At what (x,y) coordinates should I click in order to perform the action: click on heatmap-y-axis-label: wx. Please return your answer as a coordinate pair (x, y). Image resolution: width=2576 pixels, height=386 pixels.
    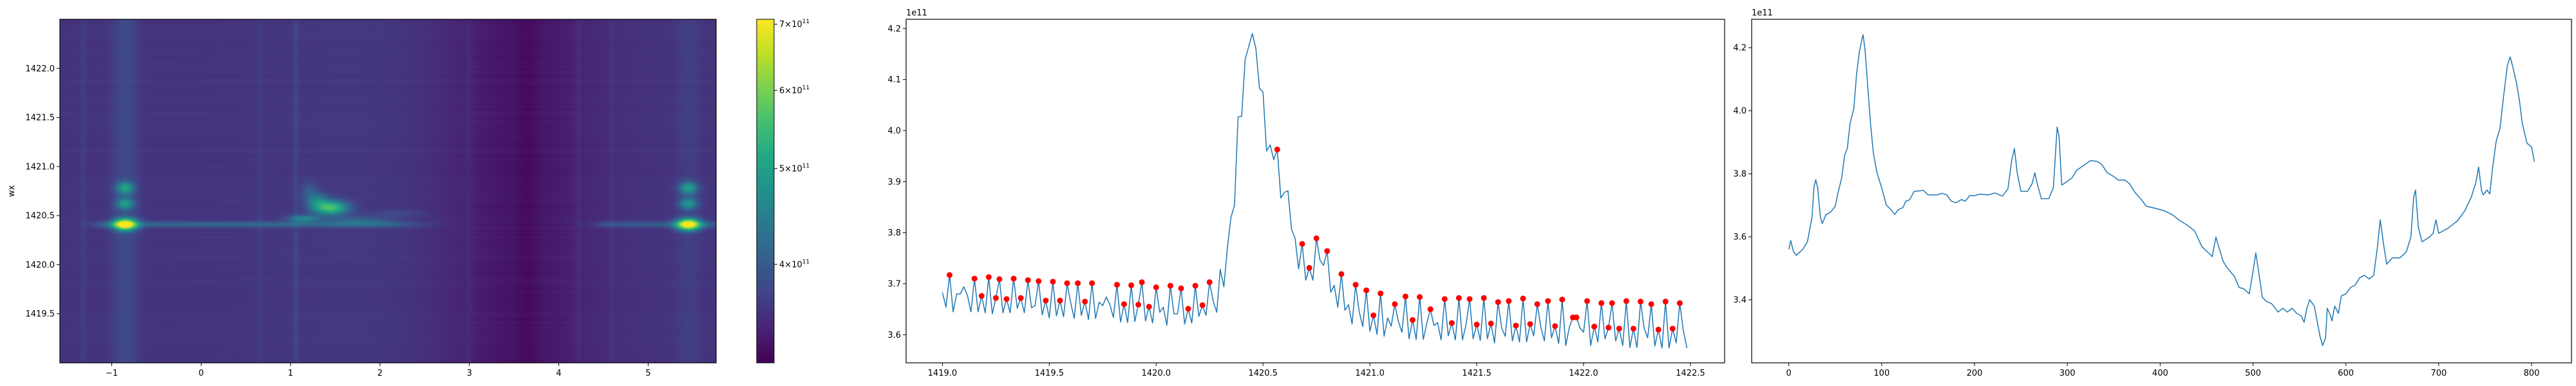
    Looking at the image, I should click on (12, 191).